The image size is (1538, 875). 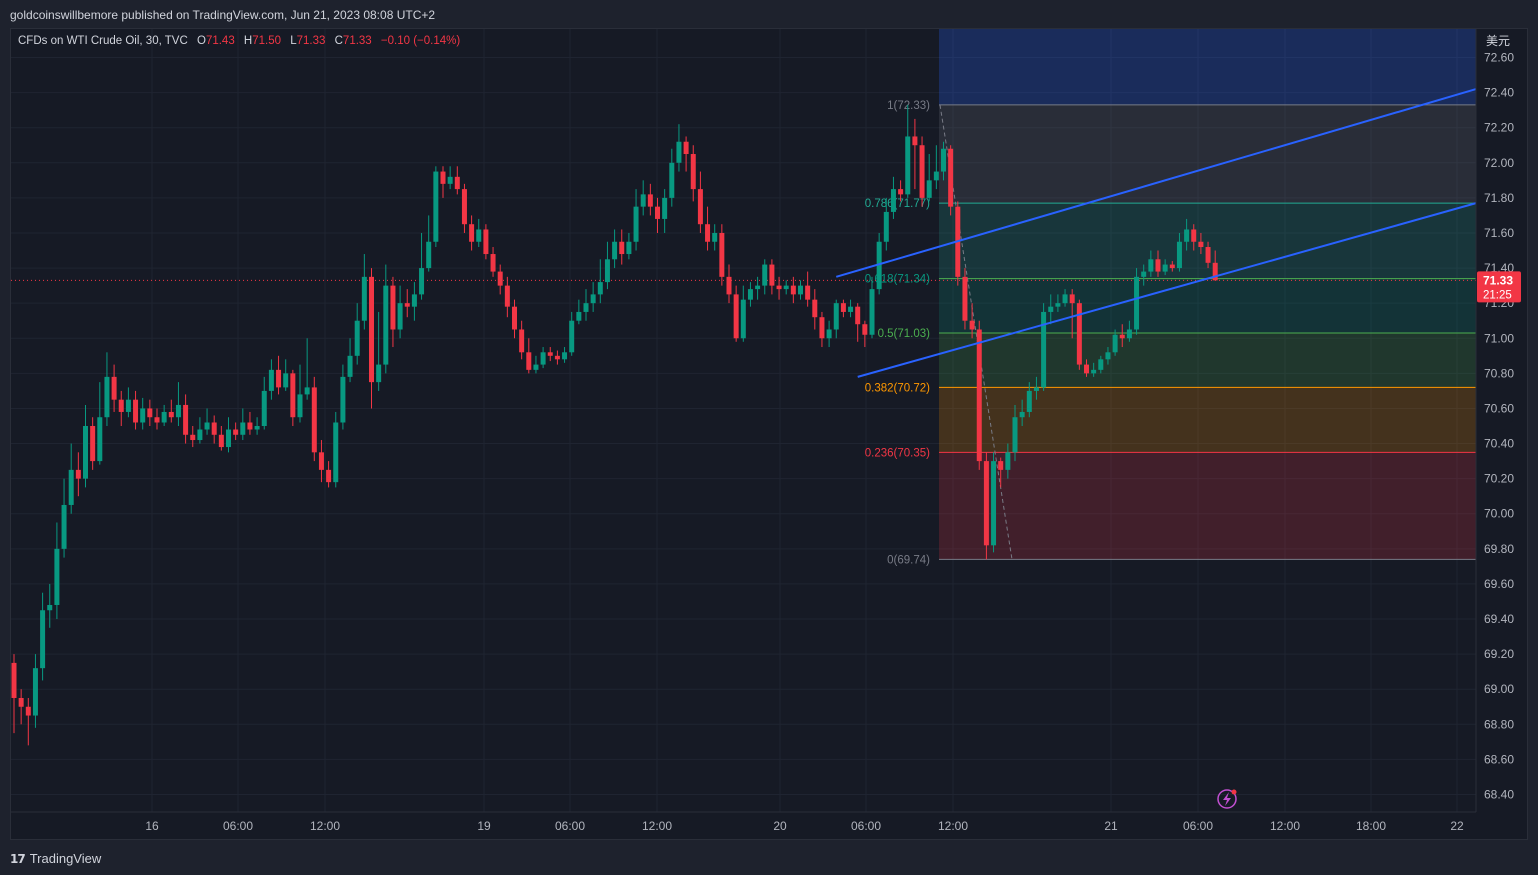 I want to click on price-tick-label: 70.40, so click(x=1499, y=444).